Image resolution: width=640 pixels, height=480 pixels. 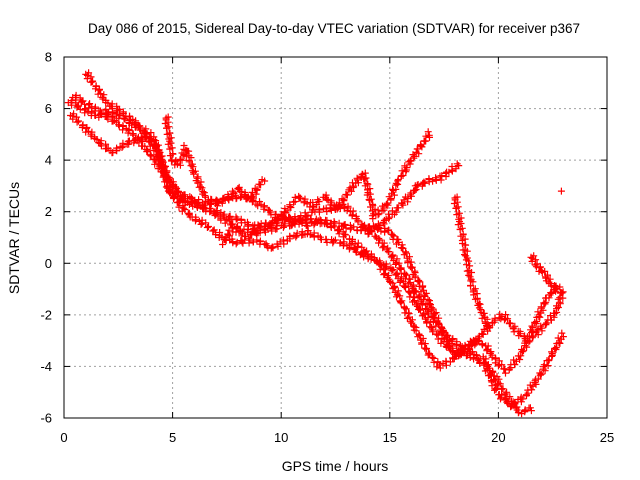 I want to click on series-7-markers, so click(x=471, y=262).